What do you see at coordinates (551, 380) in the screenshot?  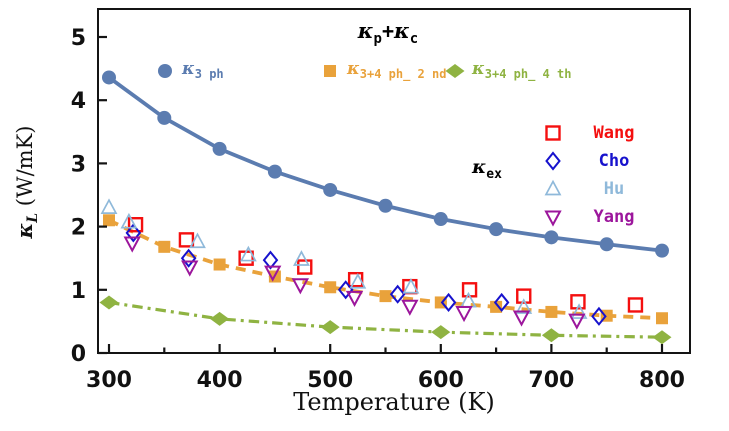 I see `svg-text: 700` at bounding box center [551, 380].